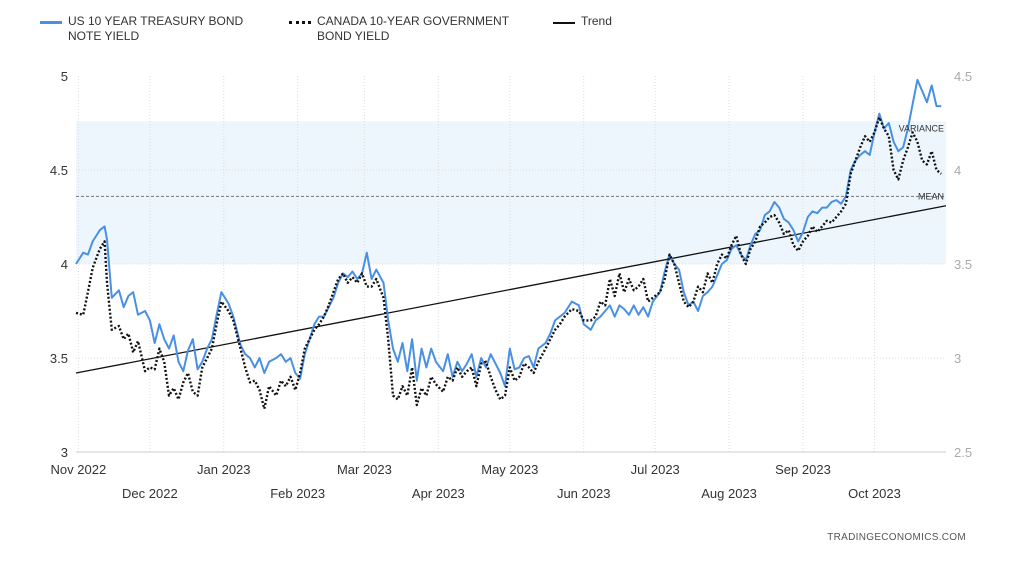 This screenshot has width=1024, height=561. What do you see at coordinates (509, 469) in the screenshot?
I see `x-tick-label: May 2023` at bounding box center [509, 469].